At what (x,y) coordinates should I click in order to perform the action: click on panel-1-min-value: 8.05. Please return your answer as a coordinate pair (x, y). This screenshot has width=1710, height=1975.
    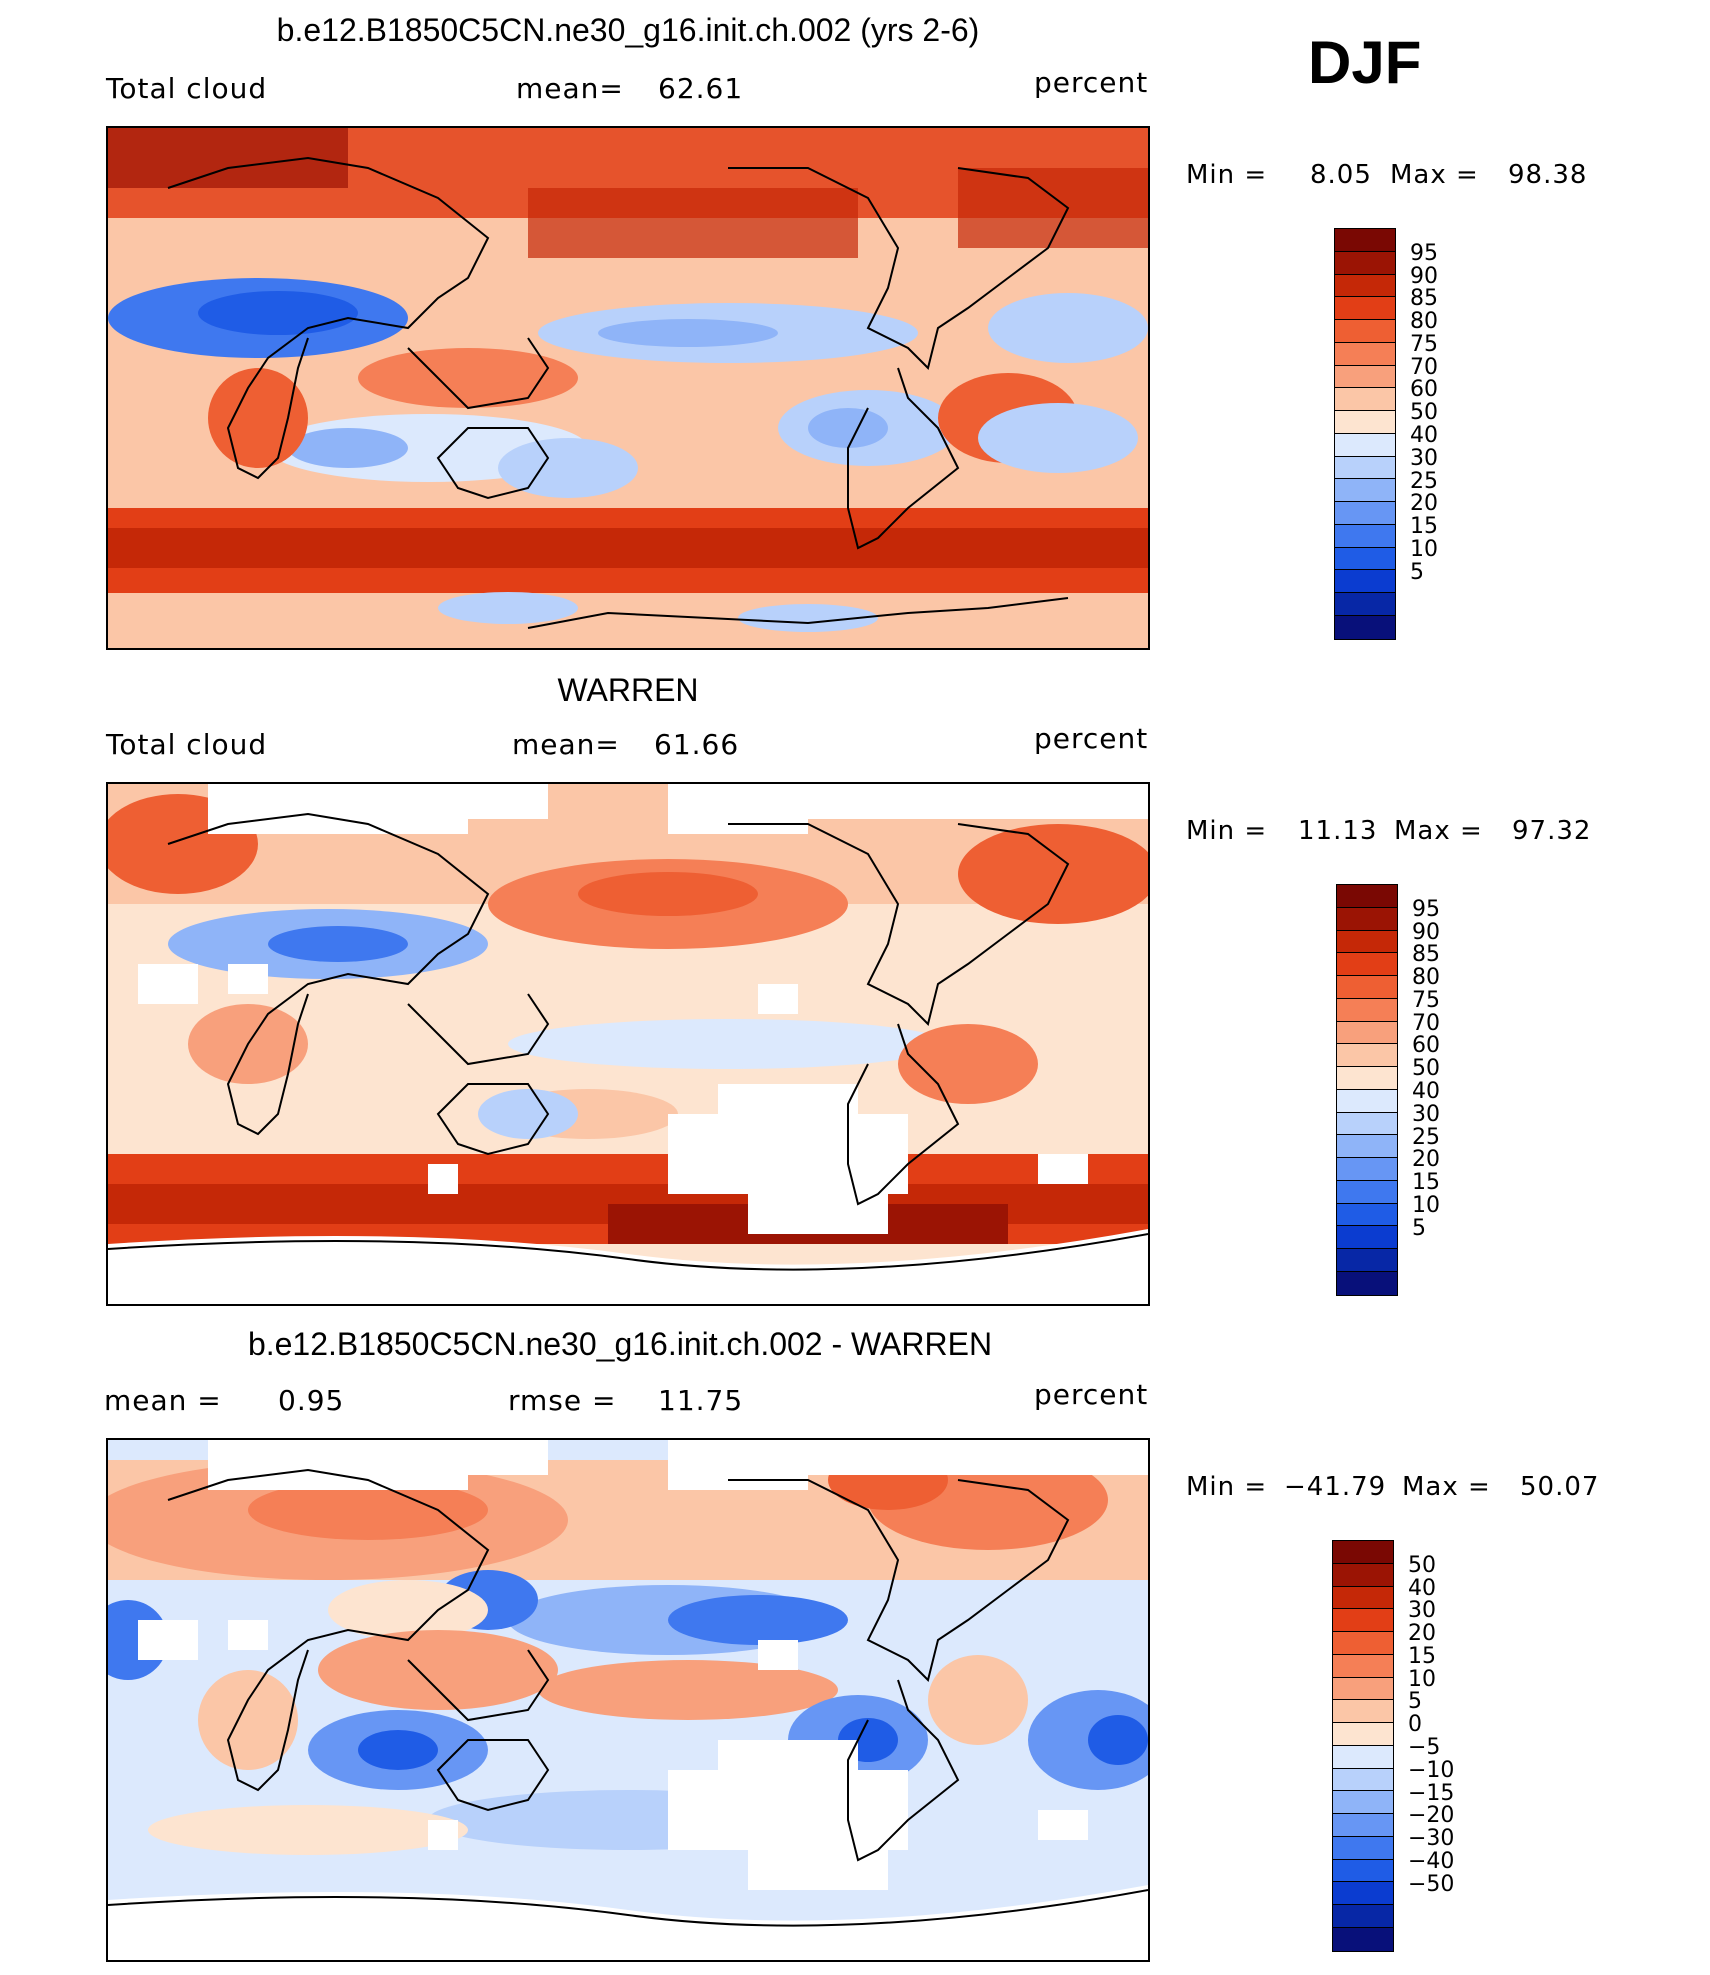
    Looking at the image, I should click on (1341, 175).